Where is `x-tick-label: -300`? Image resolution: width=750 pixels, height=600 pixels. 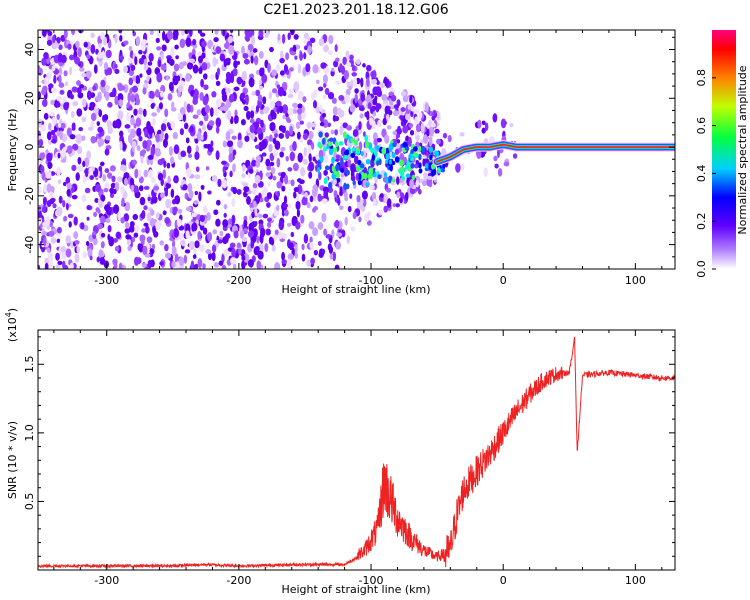 x-tick-label: -300 is located at coordinates (106, 280).